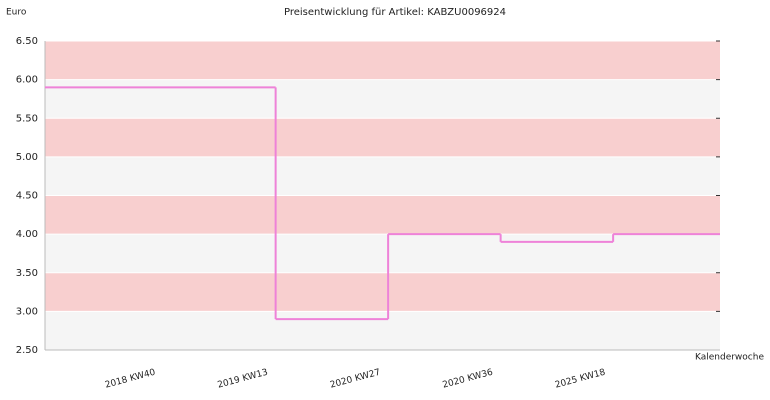 This screenshot has width=770, height=400. Describe the element at coordinates (27, 350) in the screenshot. I see `y-tick-label: 2.50` at that location.